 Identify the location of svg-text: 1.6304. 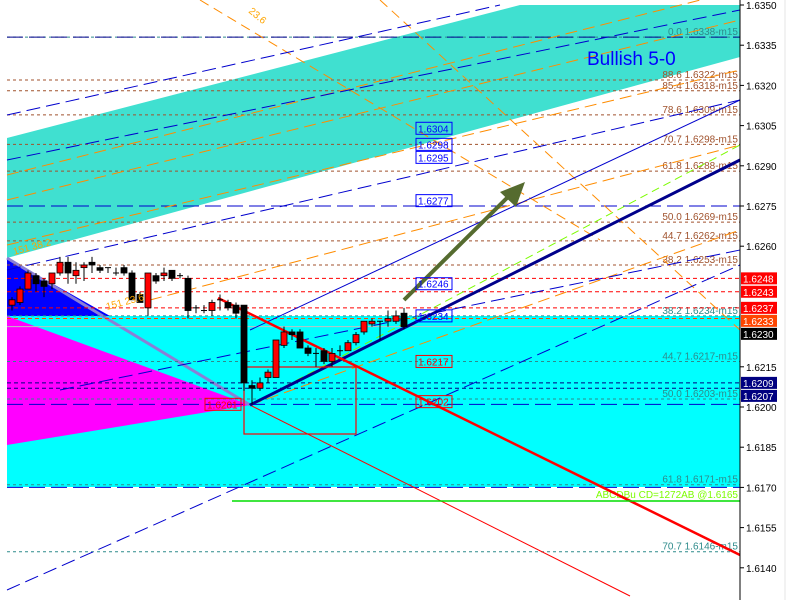
(433, 129).